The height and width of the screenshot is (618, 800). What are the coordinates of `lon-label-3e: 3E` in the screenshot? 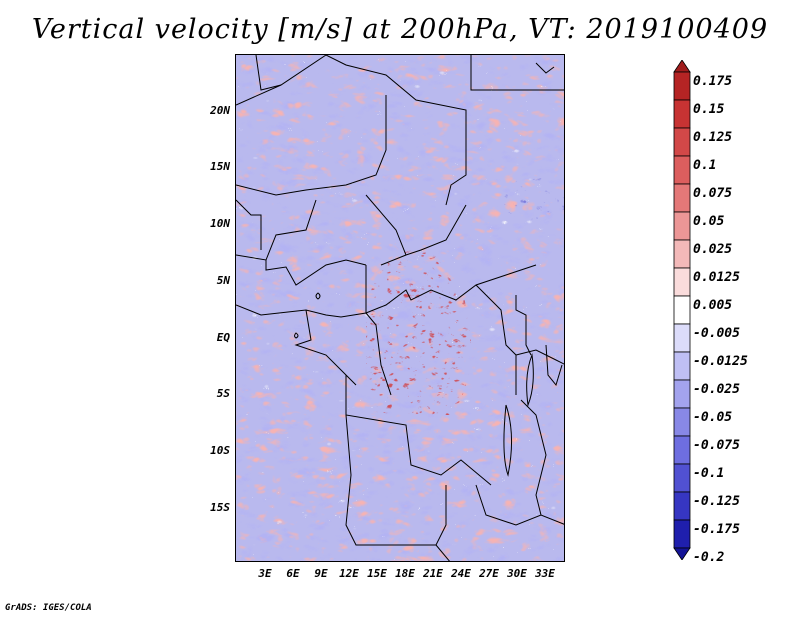 It's located at (265, 573).